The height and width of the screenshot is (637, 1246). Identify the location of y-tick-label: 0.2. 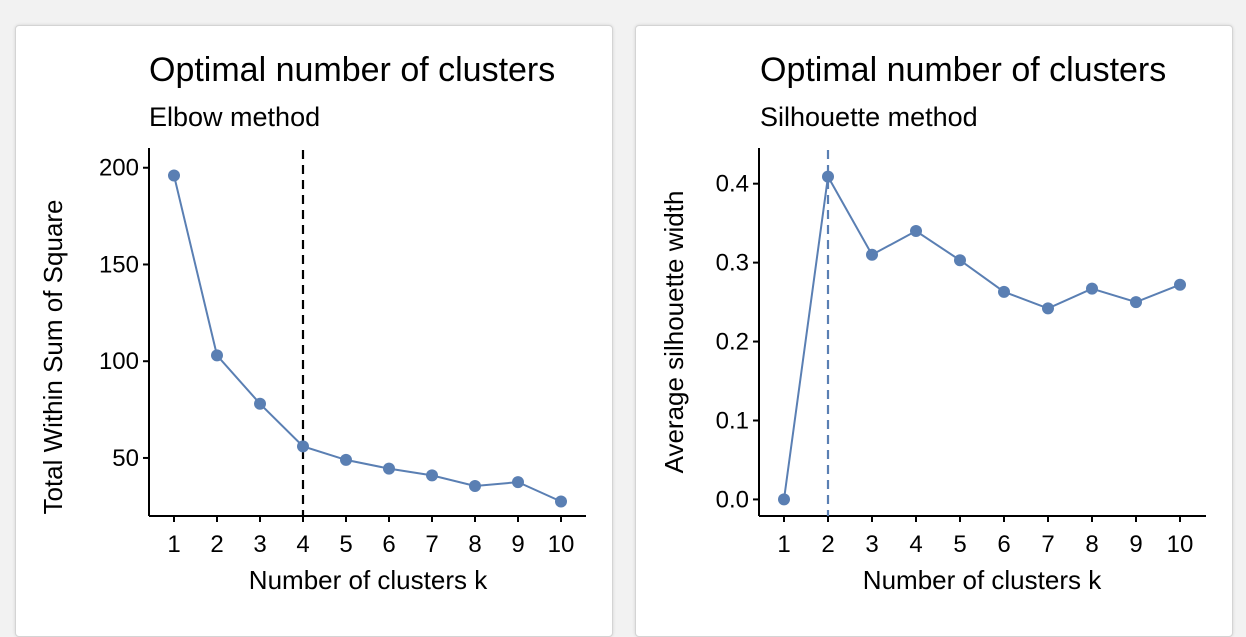
(732, 342).